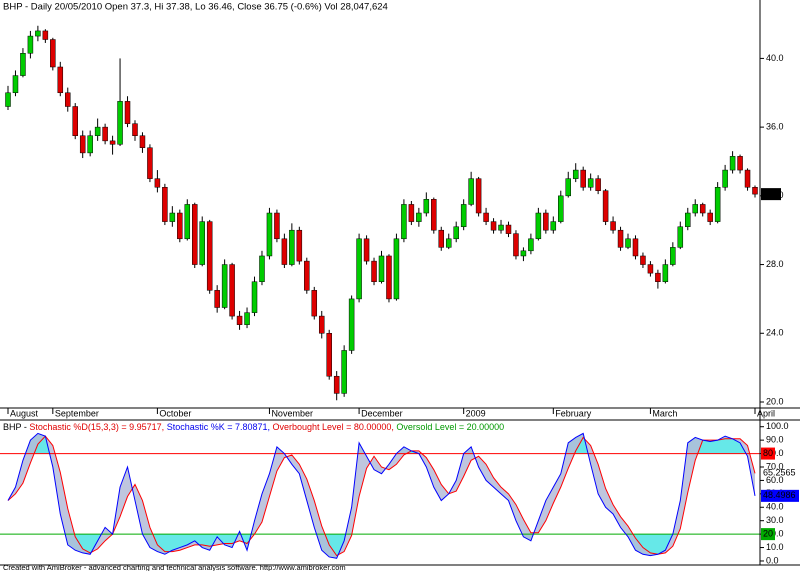 The width and height of the screenshot is (800, 571). What do you see at coordinates (775, 466) in the screenshot?
I see `y-tick-label: 70.0` at bounding box center [775, 466].